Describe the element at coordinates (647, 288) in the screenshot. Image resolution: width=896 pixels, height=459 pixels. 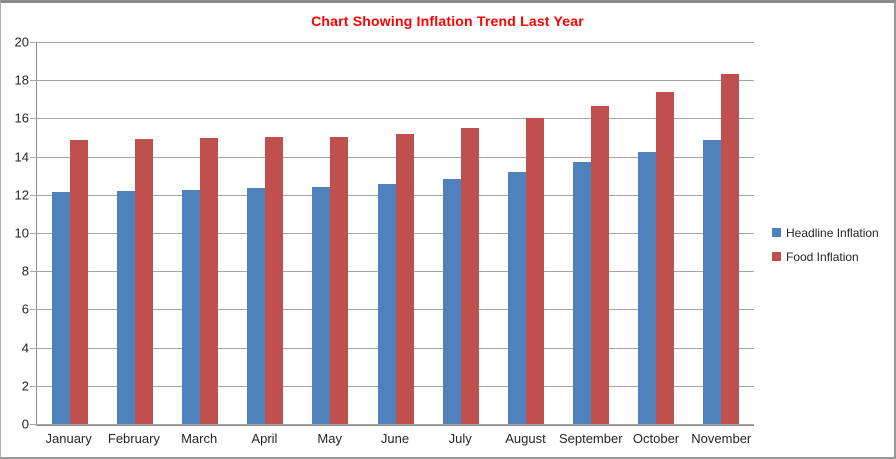
I see `bar-headline-inflation-october` at that location.